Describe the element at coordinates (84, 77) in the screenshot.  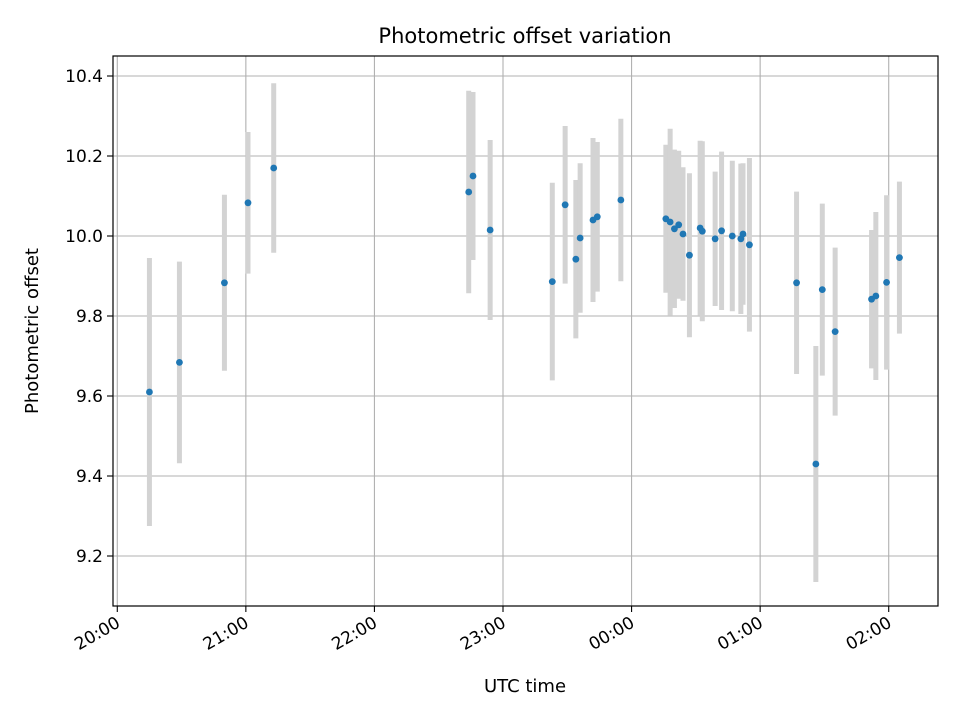
I see `y-tick-label: 10.4` at that location.